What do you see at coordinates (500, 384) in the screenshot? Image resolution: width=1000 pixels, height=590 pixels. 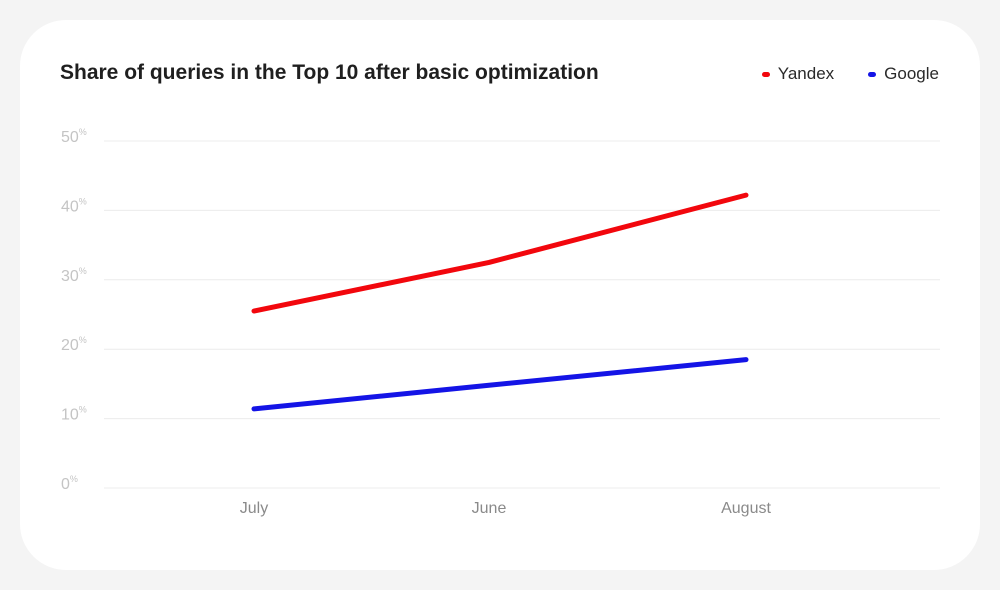 I see `series-line-google` at bounding box center [500, 384].